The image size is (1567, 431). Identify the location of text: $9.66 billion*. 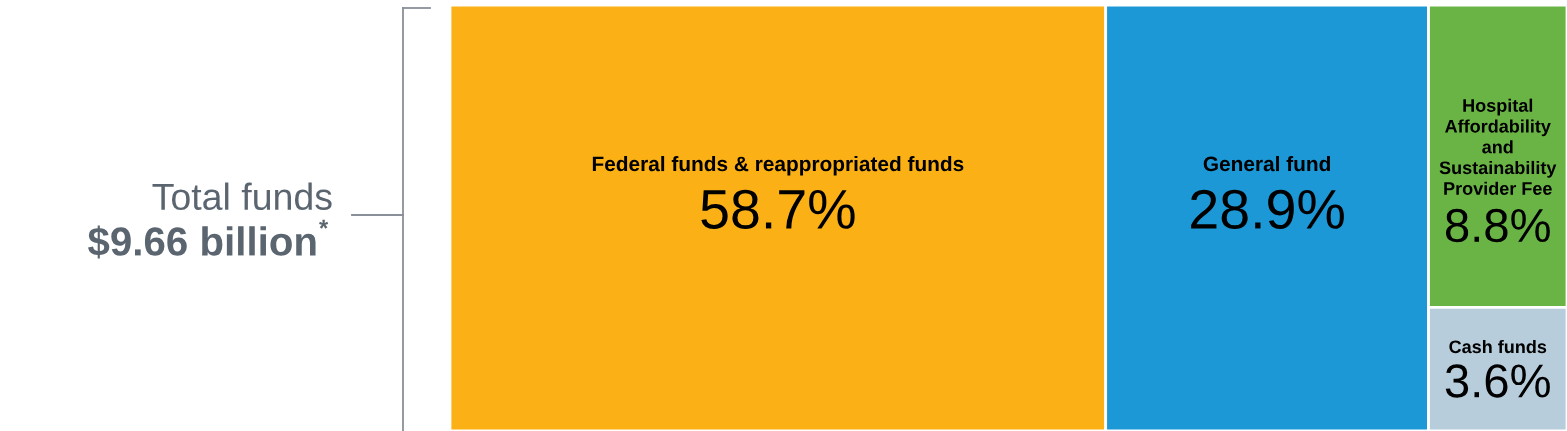
(208, 239).